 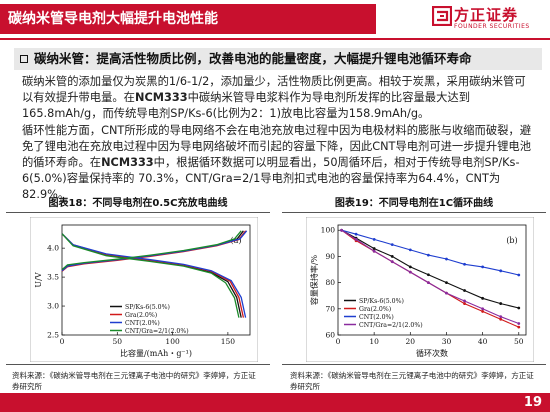 I want to click on y-tick-label: 70, so click(x=330, y=308).